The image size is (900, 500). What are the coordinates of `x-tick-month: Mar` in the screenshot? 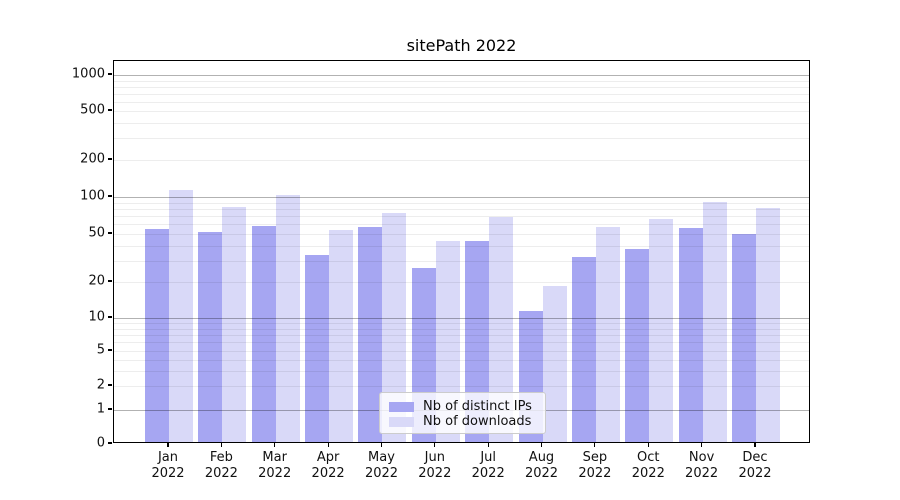 It's located at (274, 457).